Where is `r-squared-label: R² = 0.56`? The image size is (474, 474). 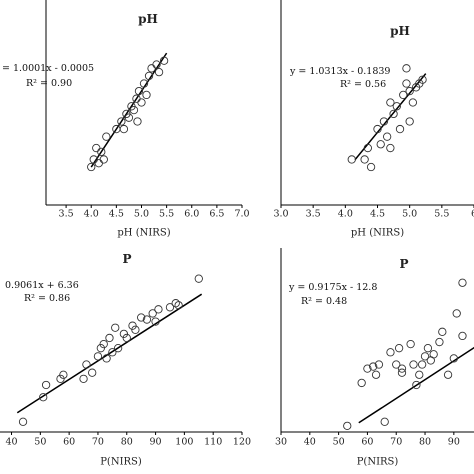 r-squared-label: R² = 0.56 is located at coordinates (363, 84).